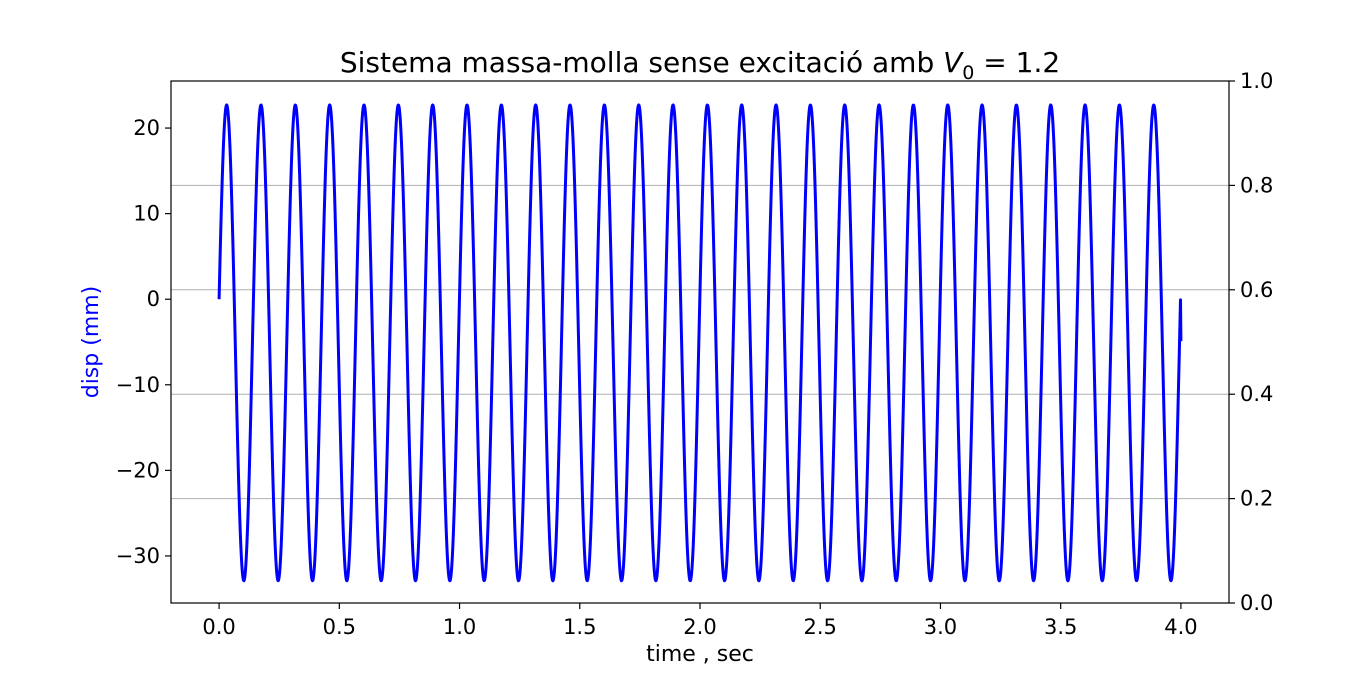 The image size is (1366, 677). What do you see at coordinates (1251, 342) in the screenshot?
I see `right-y-axis-ticks: 0.0 0.2 0.4 0.6 0.8 1.0` at bounding box center [1251, 342].